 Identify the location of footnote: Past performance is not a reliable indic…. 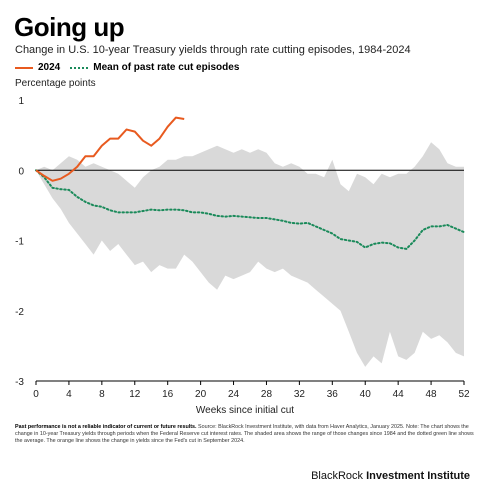
(246, 434).